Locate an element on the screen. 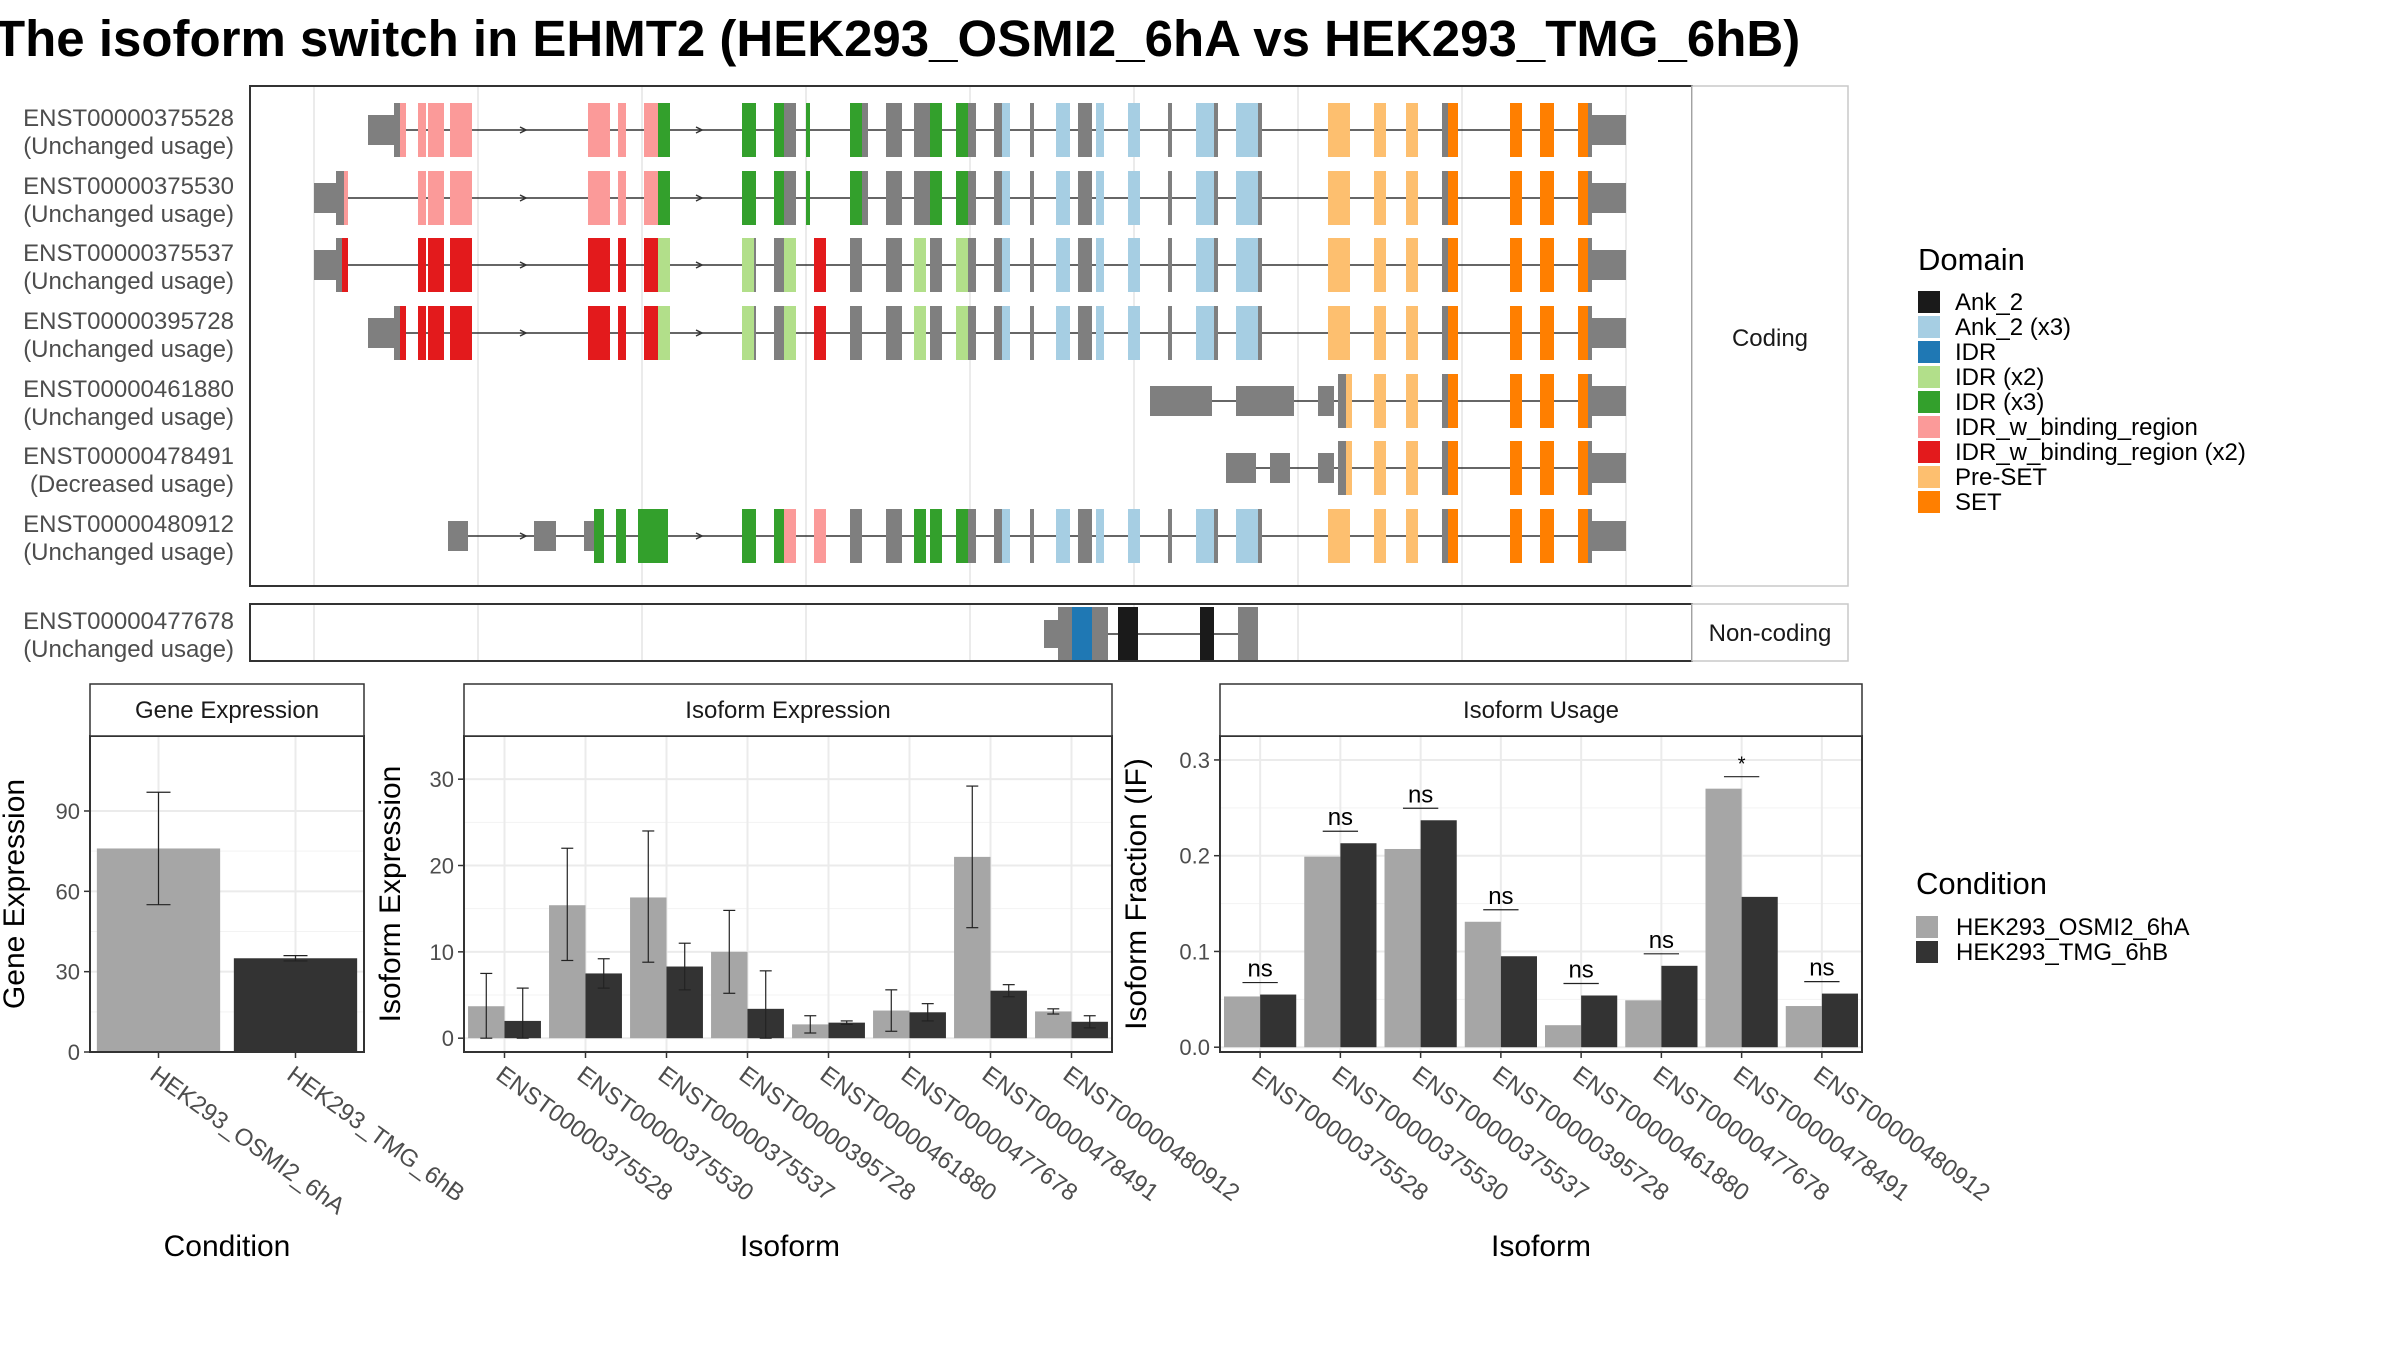  condition-legend-title: Condition is located at coordinates (1981, 883).